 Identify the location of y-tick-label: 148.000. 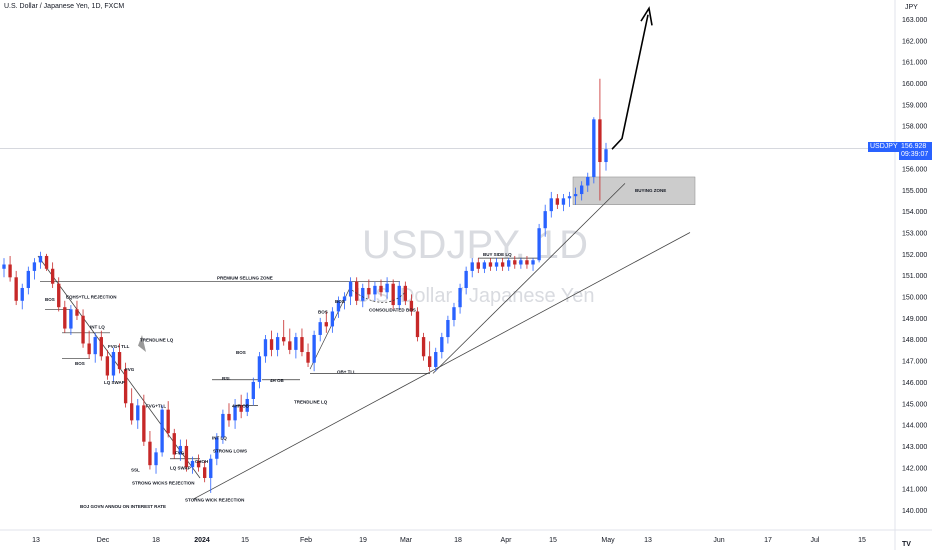
(914, 340).